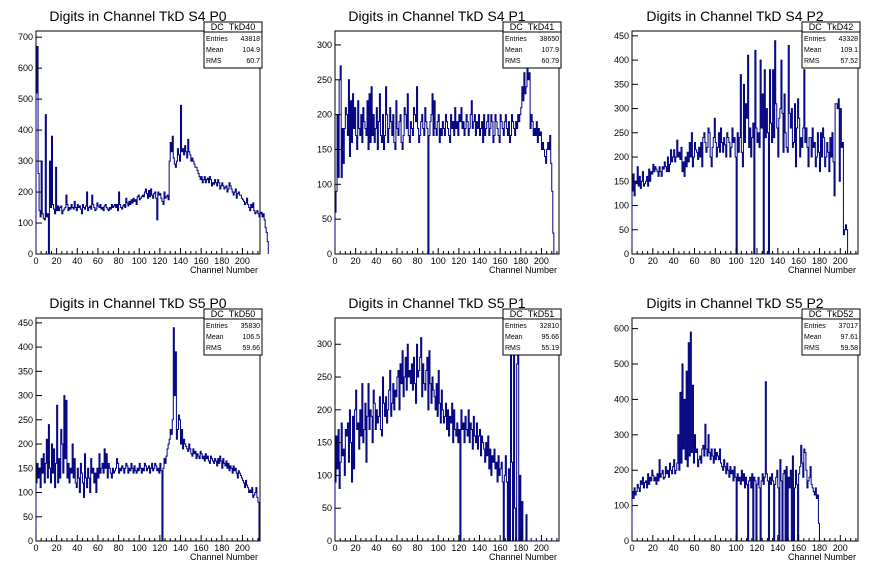 Image resolution: width=896 pixels, height=574 pixels. Describe the element at coordinates (550, 39) in the screenshot. I see `stats-entries-value: 38650` at that location.